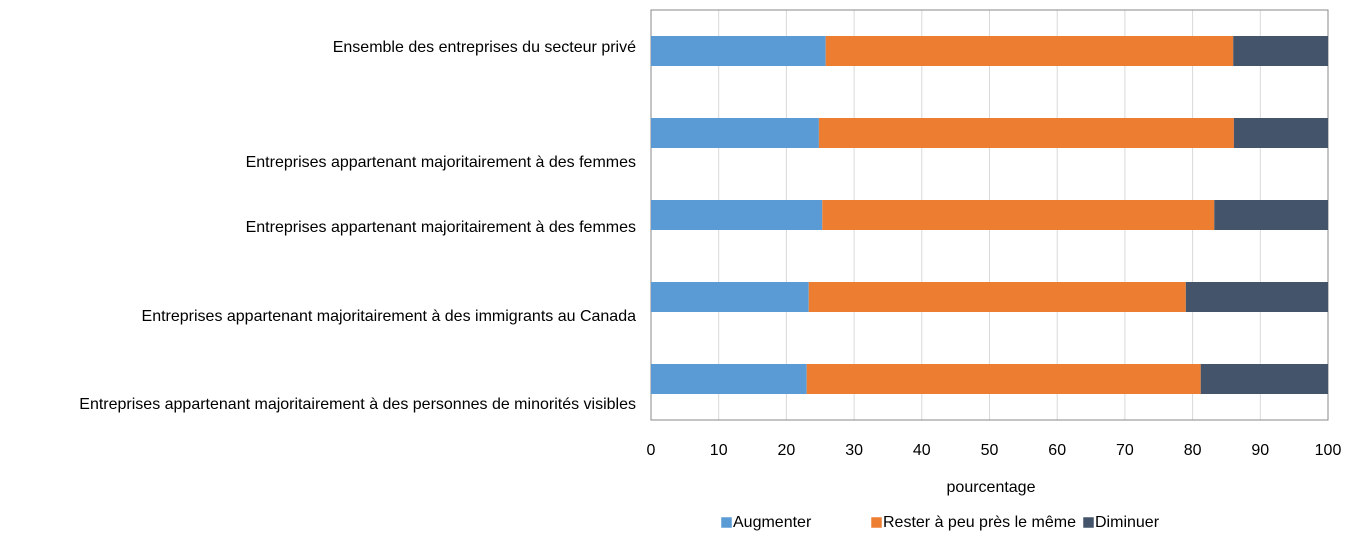  Describe the element at coordinates (922, 450) in the screenshot. I see `x-tick-label: 40` at that location.